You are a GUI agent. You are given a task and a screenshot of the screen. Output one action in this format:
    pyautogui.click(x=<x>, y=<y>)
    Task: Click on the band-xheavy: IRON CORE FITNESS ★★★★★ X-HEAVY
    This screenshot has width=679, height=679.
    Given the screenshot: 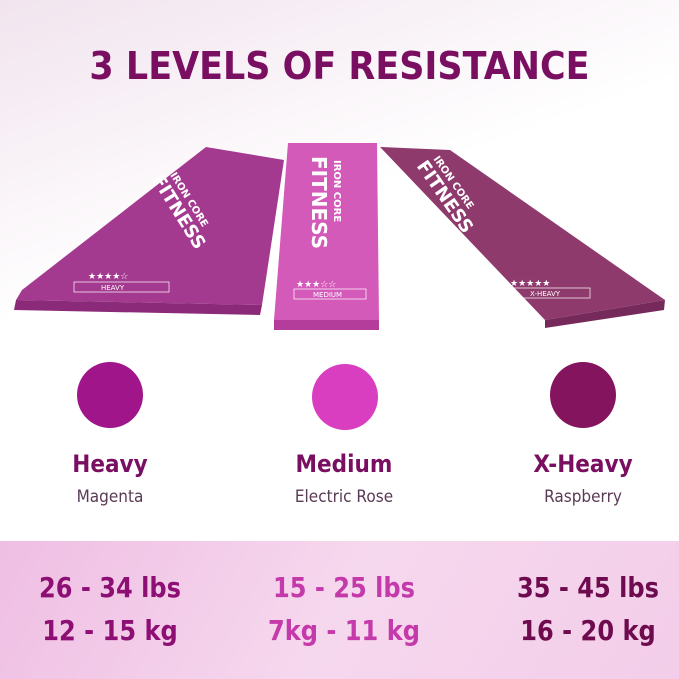 What is the action you would take?
    pyautogui.click(x=522, y=237)
    